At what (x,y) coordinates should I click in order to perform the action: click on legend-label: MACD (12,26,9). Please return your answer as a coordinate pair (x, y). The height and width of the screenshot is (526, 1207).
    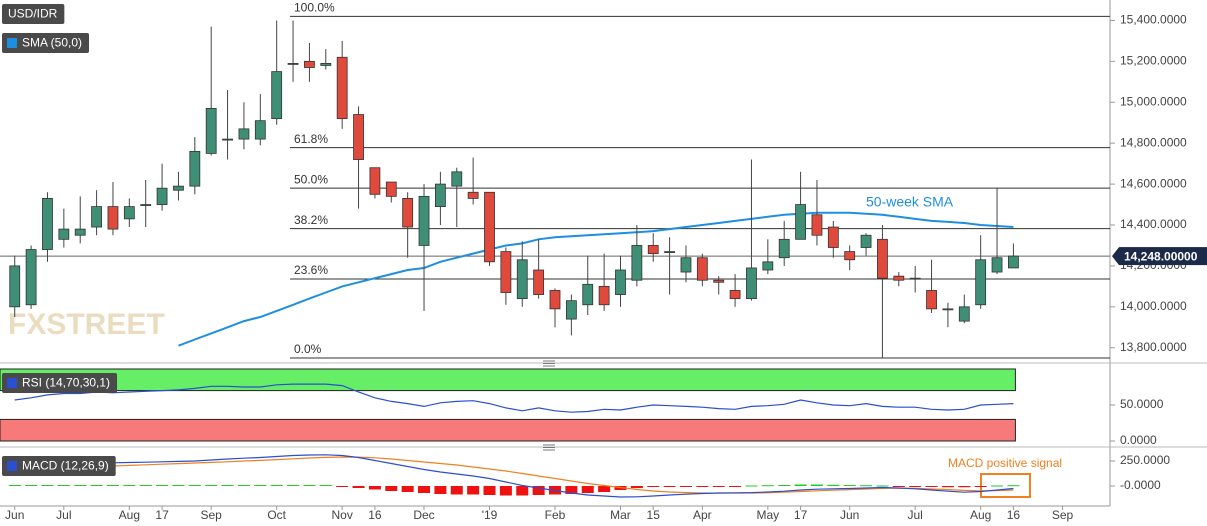
    Looking at the image, I should click on (65, 466).